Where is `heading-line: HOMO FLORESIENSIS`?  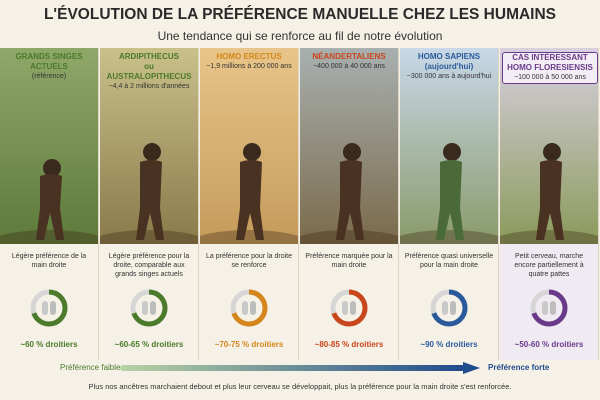 heading-line: HOMO FLORESIENSIS is located at coordinates (550, 67).